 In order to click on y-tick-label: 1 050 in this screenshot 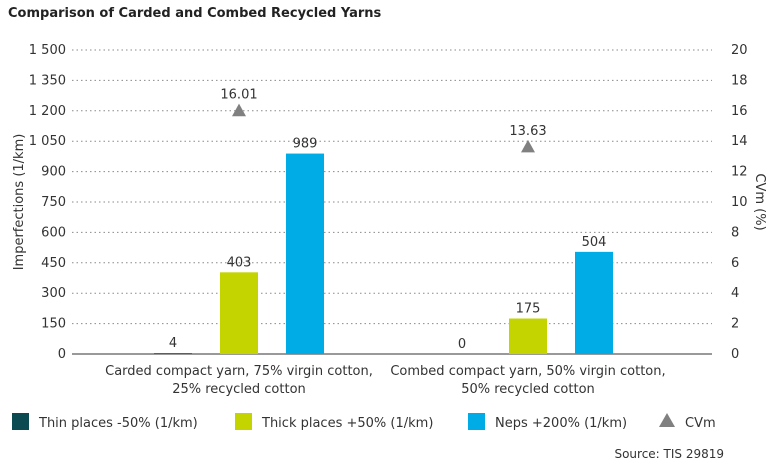, I will do `click(47, 141)`.